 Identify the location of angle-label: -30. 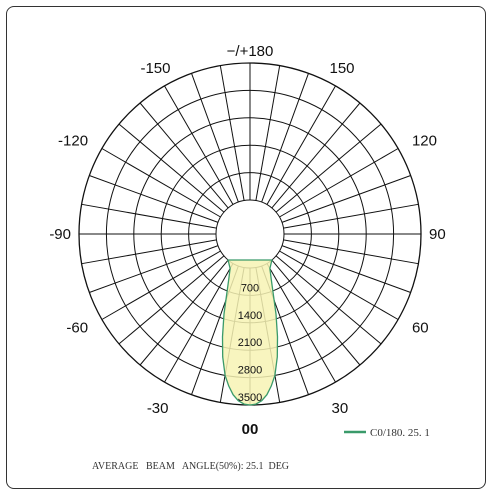
(158, 408).